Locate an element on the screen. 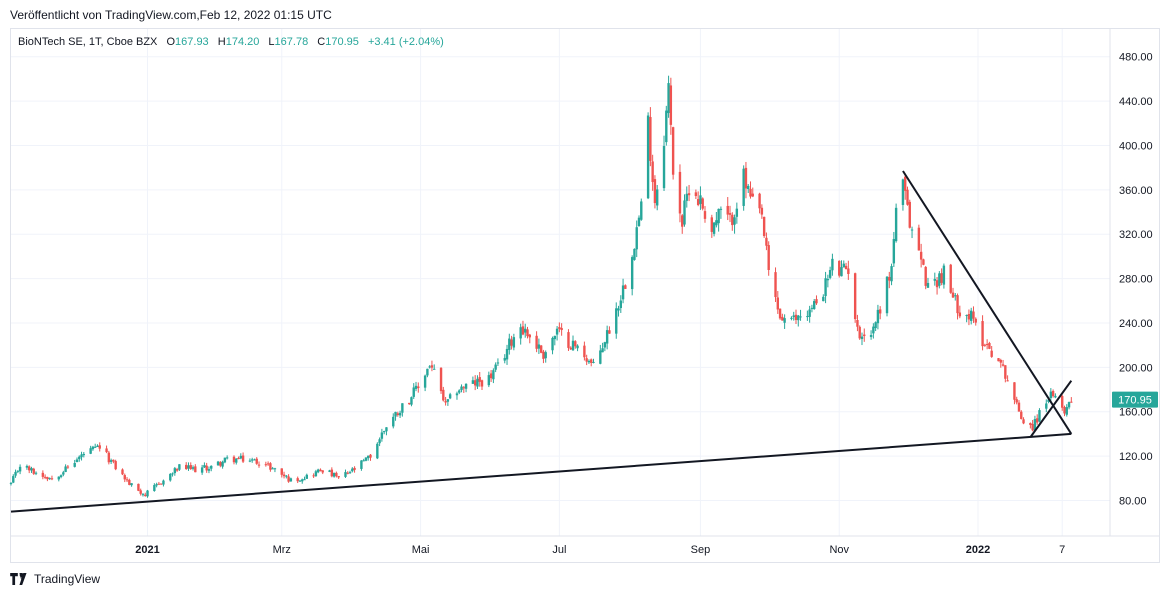 The image size is (1172, 598). time-tick-label: Jul is located at coordinates (559, 550).